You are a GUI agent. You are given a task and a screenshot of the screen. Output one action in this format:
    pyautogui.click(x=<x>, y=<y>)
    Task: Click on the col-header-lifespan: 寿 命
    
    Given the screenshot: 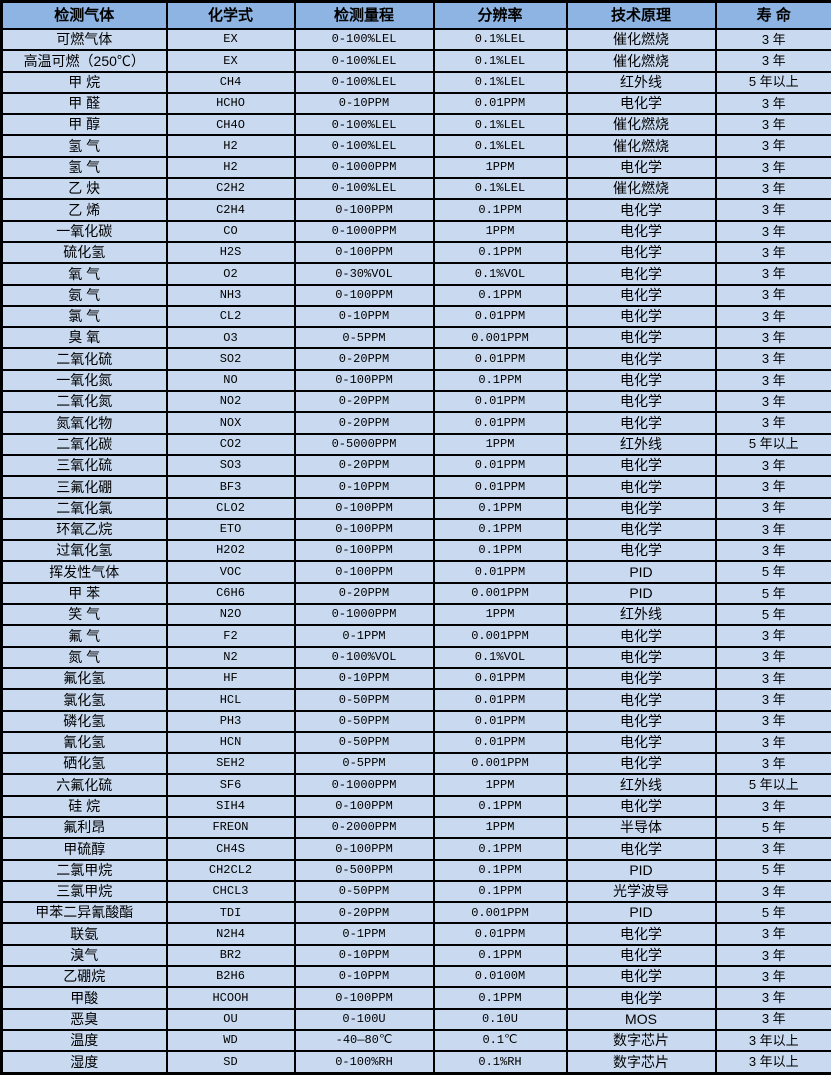 What is the action you would take?
    pyautogui.click(x=772, y=15)
    